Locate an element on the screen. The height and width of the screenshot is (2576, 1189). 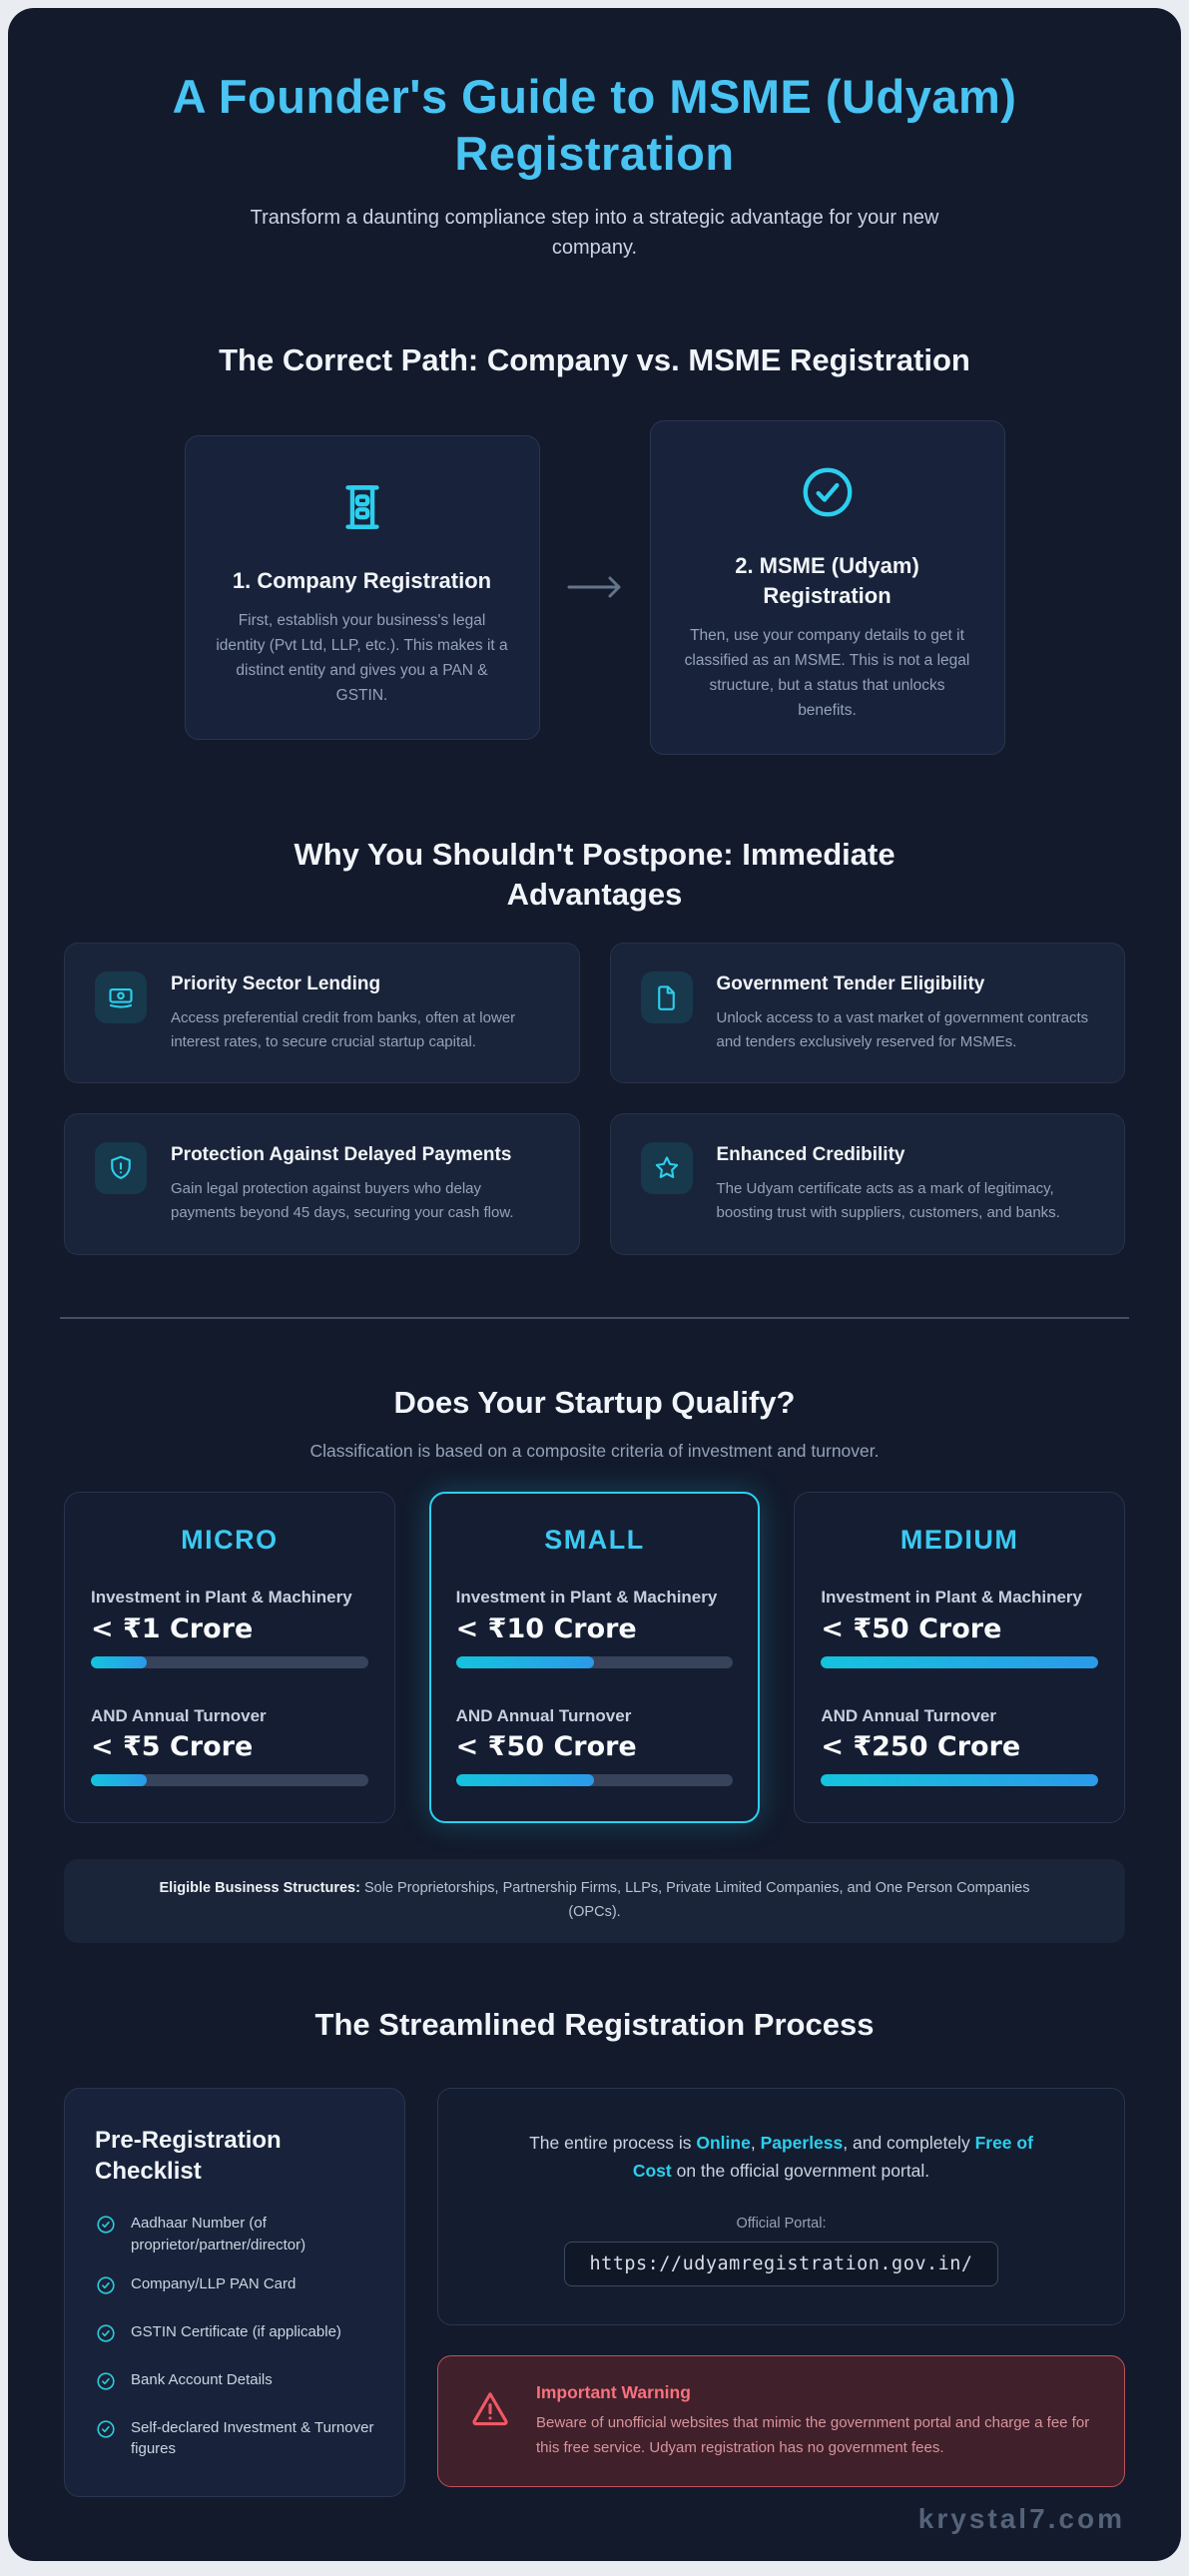
arrow-right-icon is located at coordinates (595, 587).